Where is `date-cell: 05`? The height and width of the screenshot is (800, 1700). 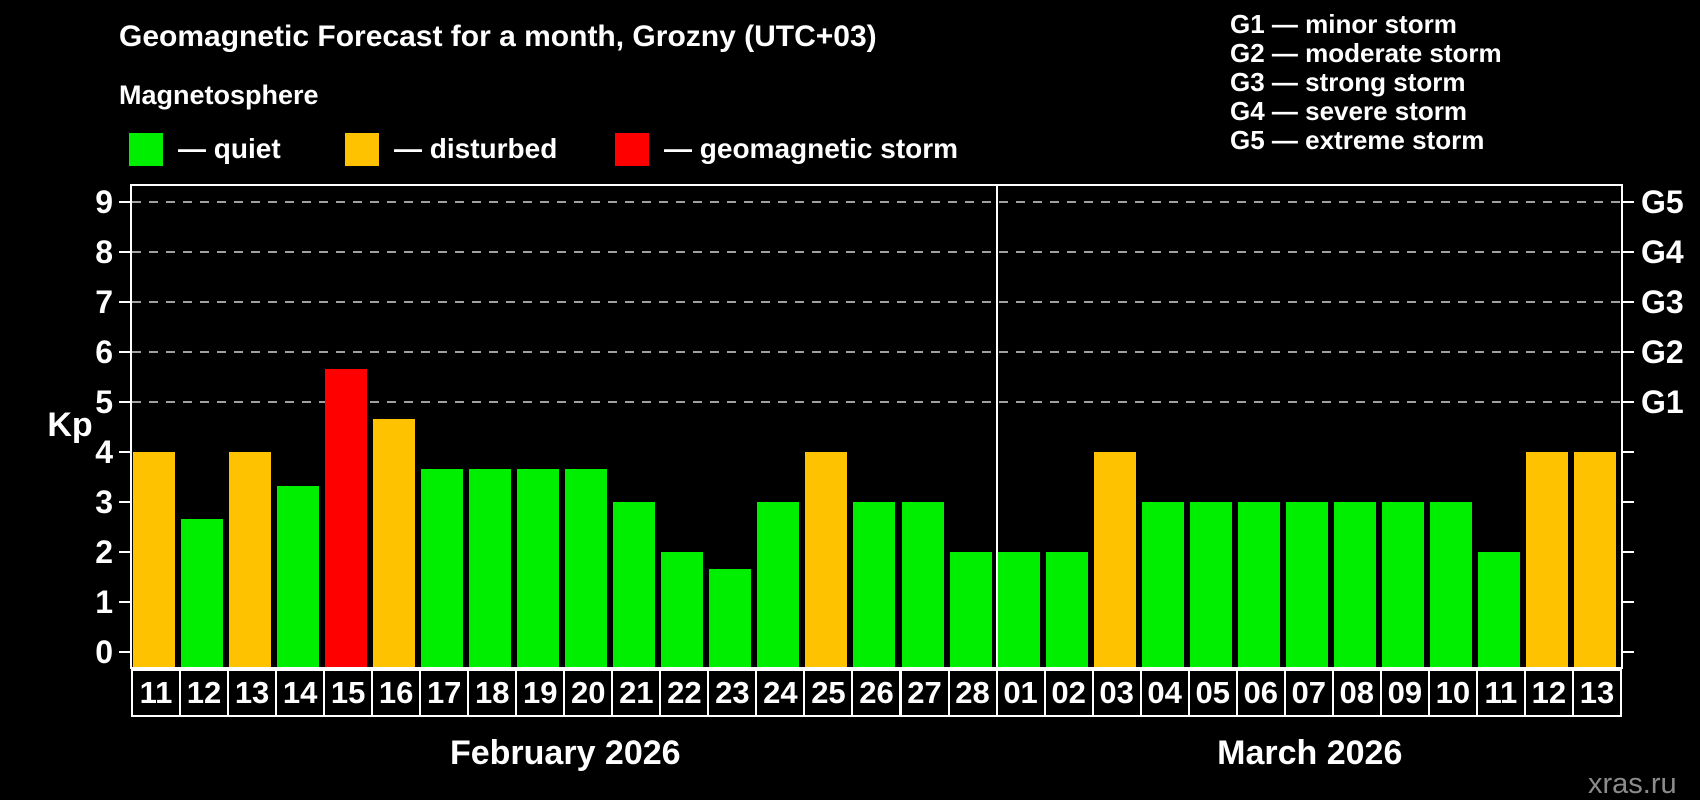 date-cell: 05 is located at coordinates (1212, 693).